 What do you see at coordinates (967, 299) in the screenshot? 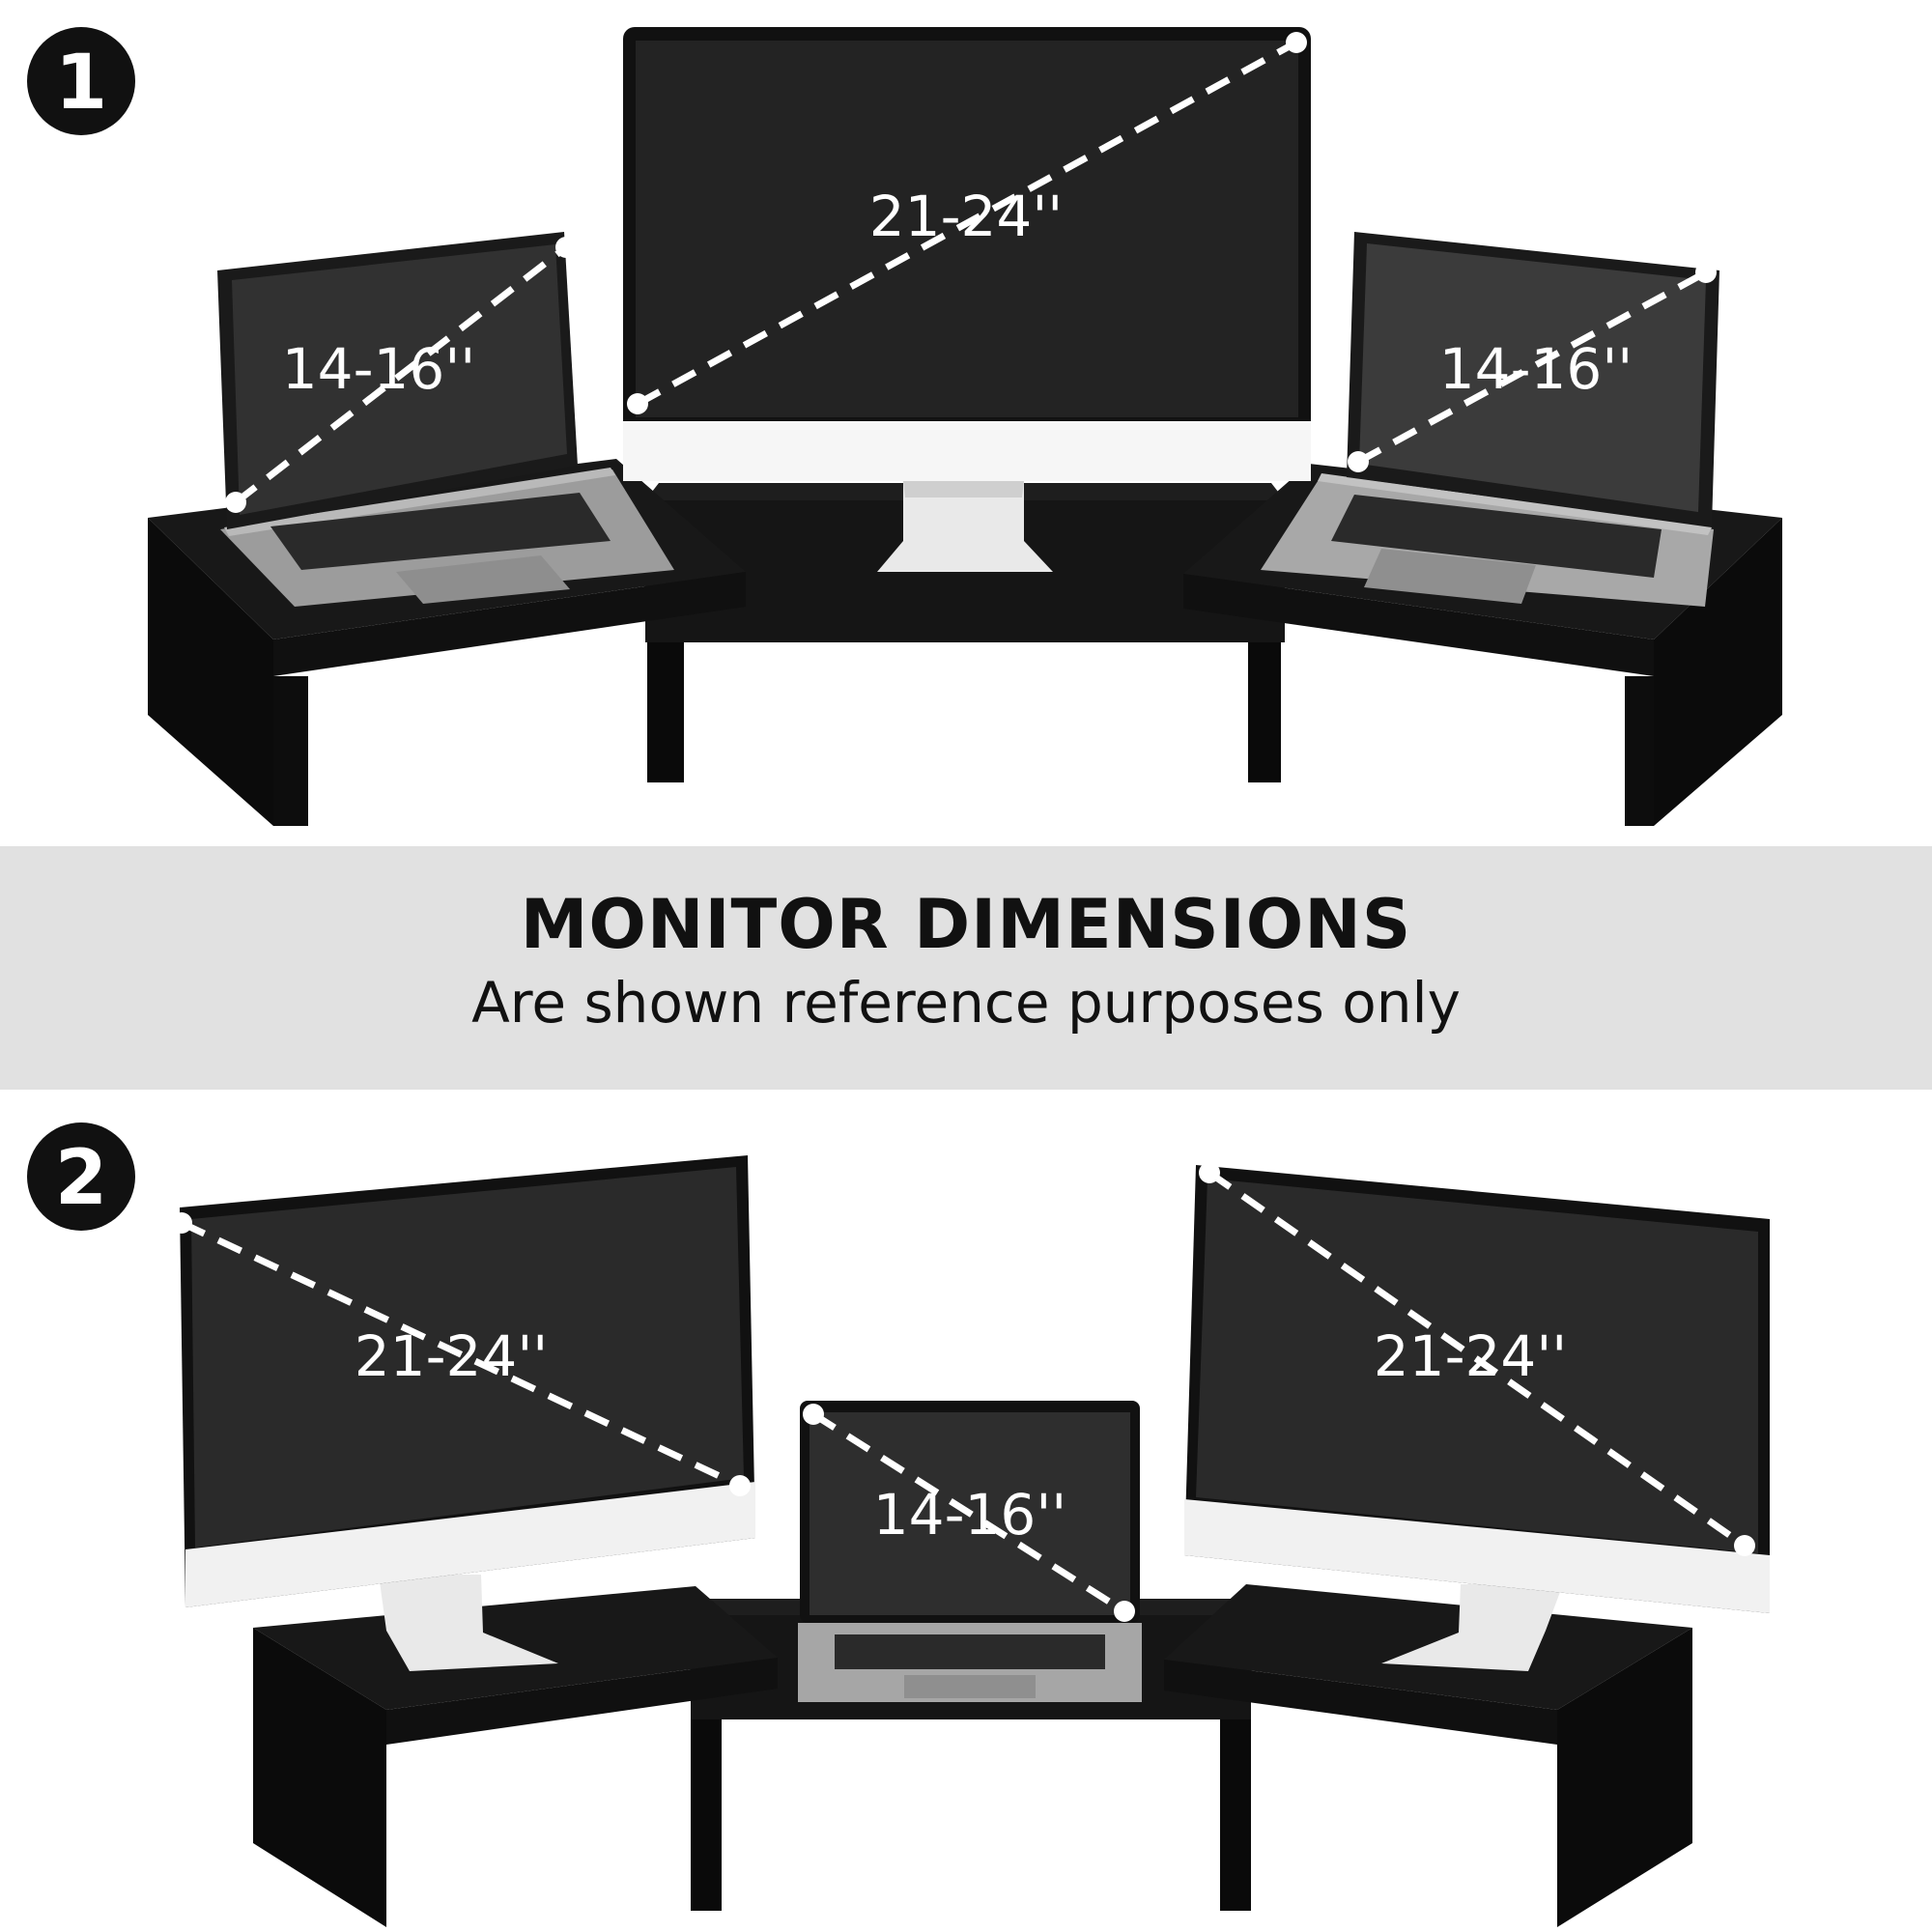
I see `center-monitor` at bounding box center [967, 299].